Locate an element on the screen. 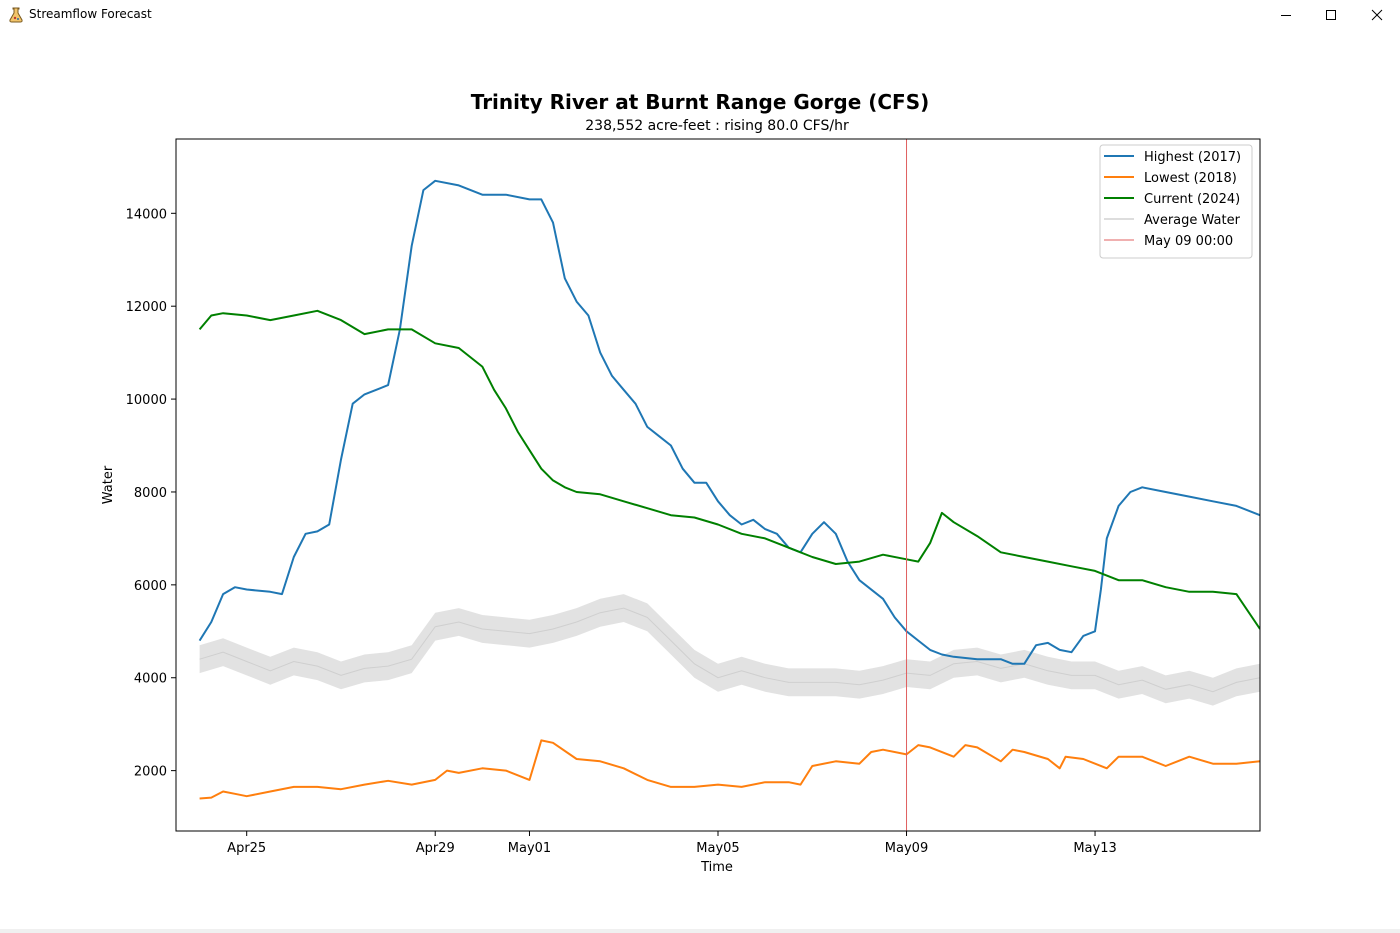  x-axis-label: Time is located at coordinates (716, 867).